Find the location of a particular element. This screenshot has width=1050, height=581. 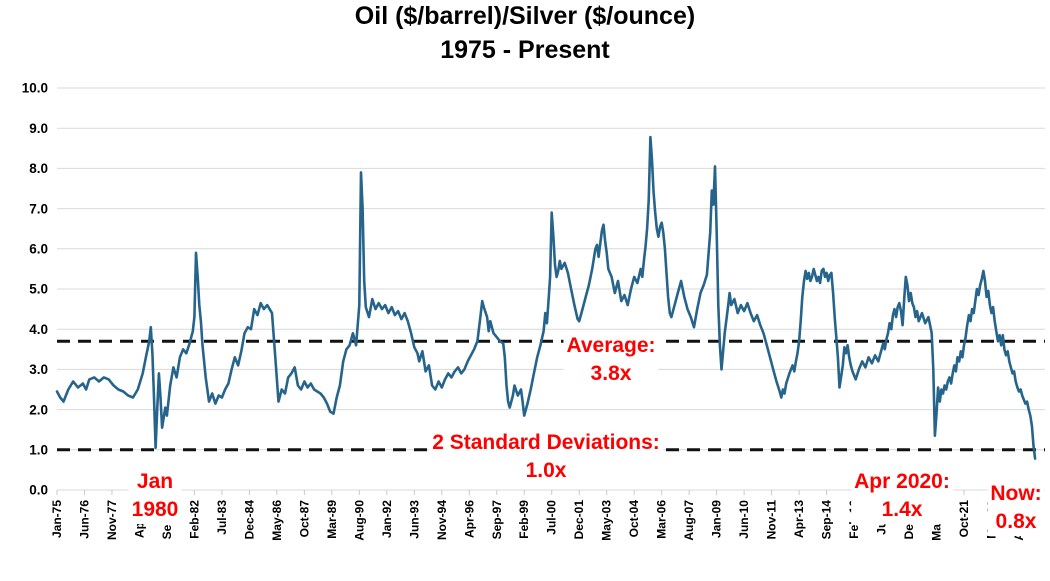

annotation-two-standard-deviations-line1: 2 Standard Deviations: is located at coordinates (546, 442).